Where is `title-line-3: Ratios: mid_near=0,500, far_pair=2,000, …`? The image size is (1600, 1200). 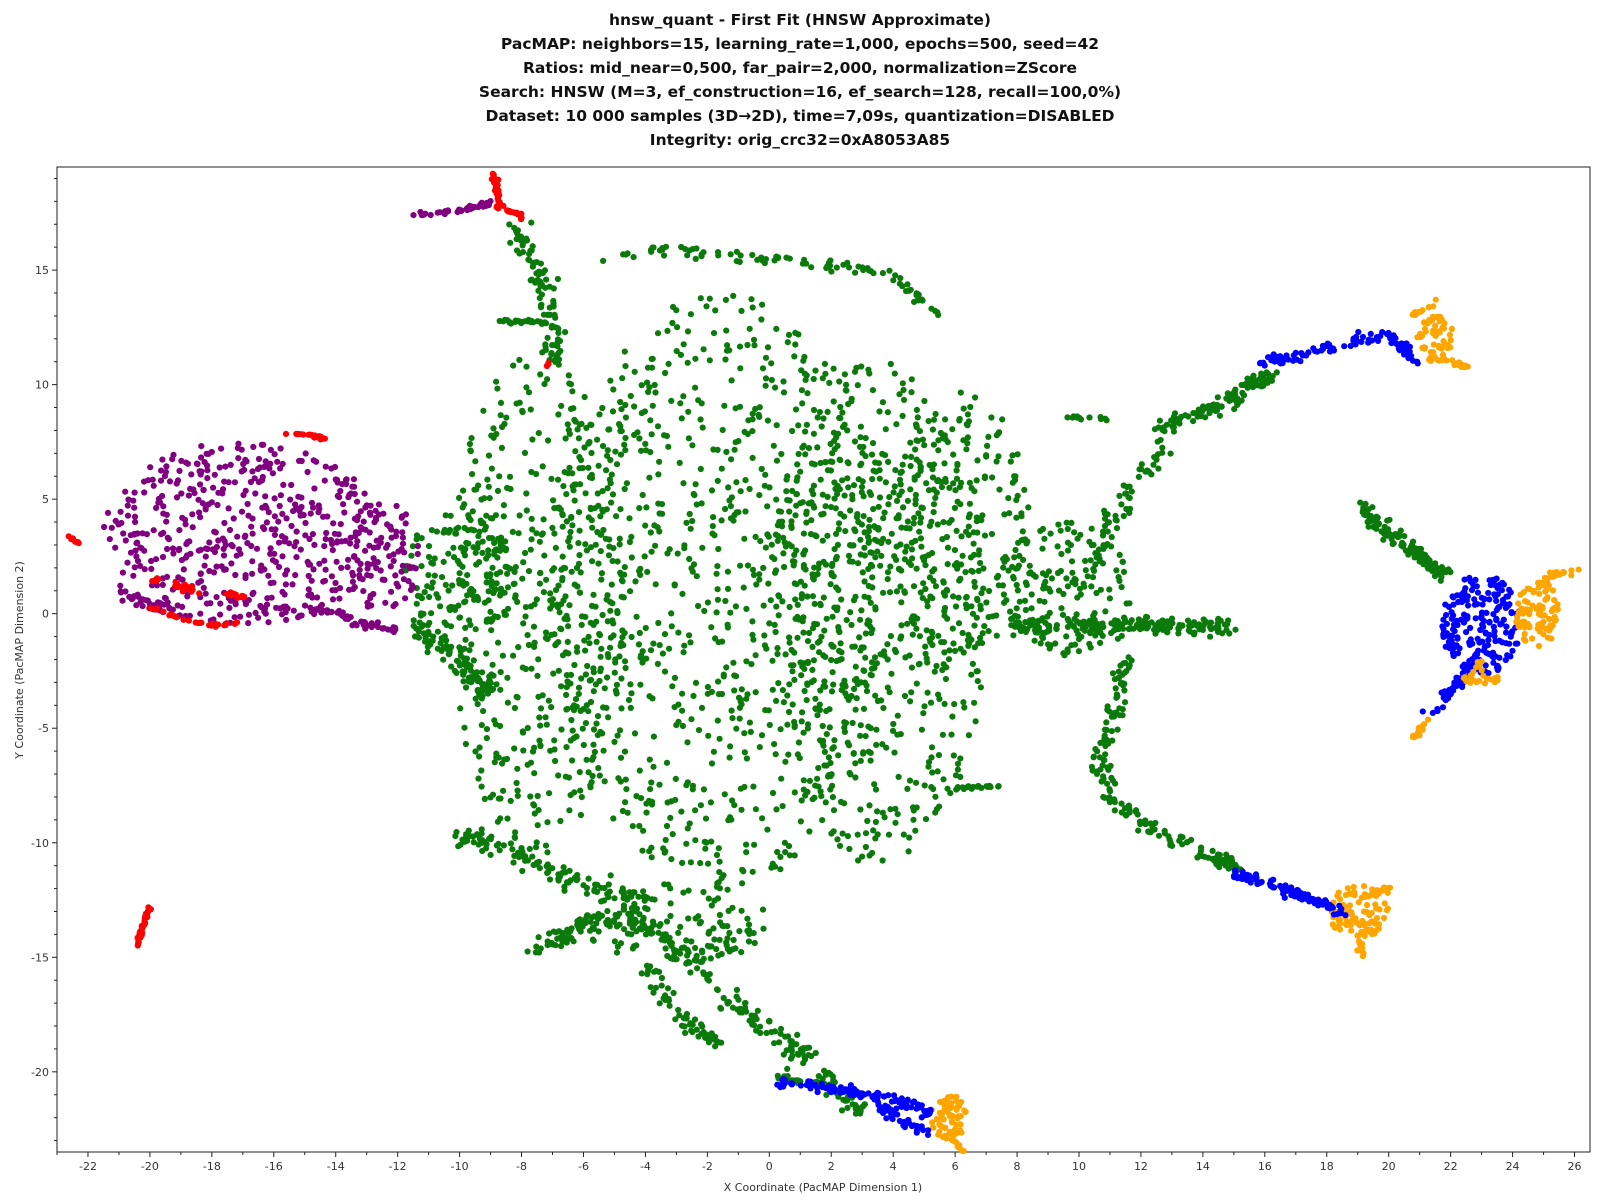
title-line-3: Ratios: mid_near=0,500, far_pair=2,000, … is located at coordinates (800, 68).